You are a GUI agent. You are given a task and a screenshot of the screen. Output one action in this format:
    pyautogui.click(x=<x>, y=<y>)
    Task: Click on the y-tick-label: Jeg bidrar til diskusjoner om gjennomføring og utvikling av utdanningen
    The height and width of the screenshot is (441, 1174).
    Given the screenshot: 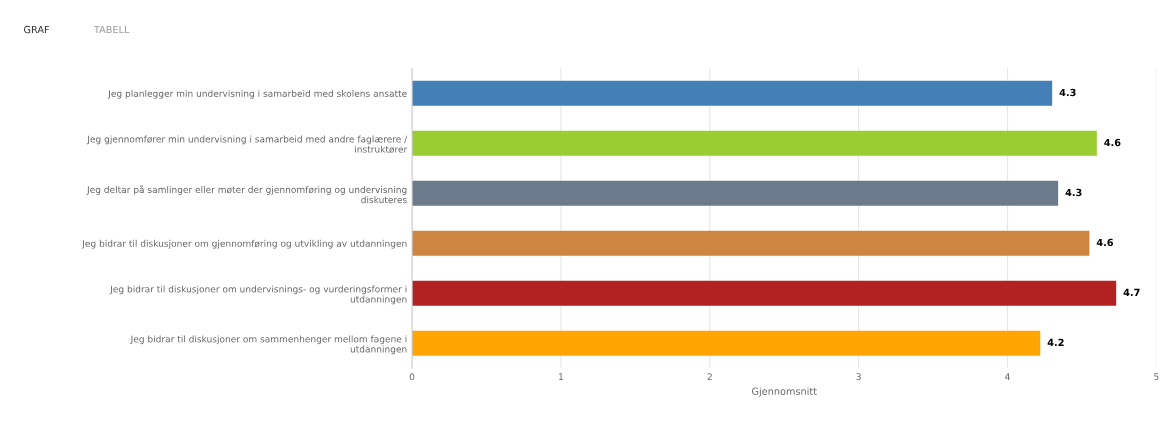 What is the action you would take?
    pyautogui.click(x=244, y=244)
    